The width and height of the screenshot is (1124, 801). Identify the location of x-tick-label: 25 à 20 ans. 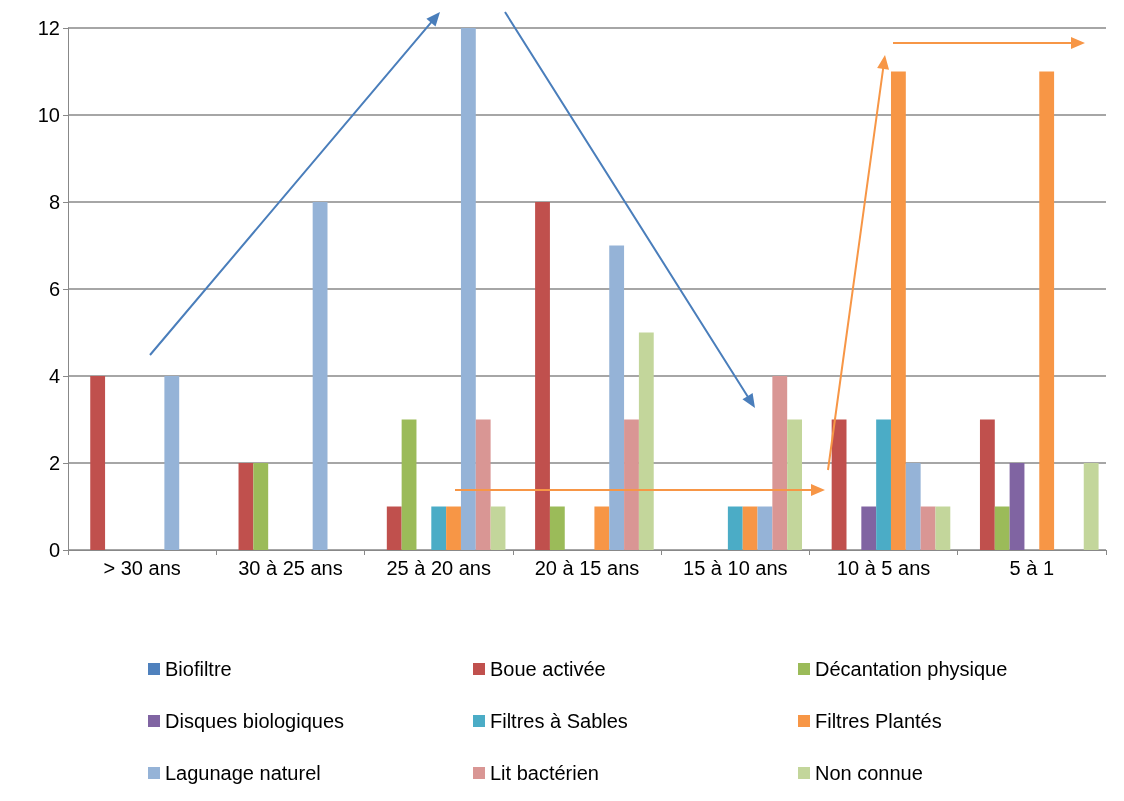
(438, 568).